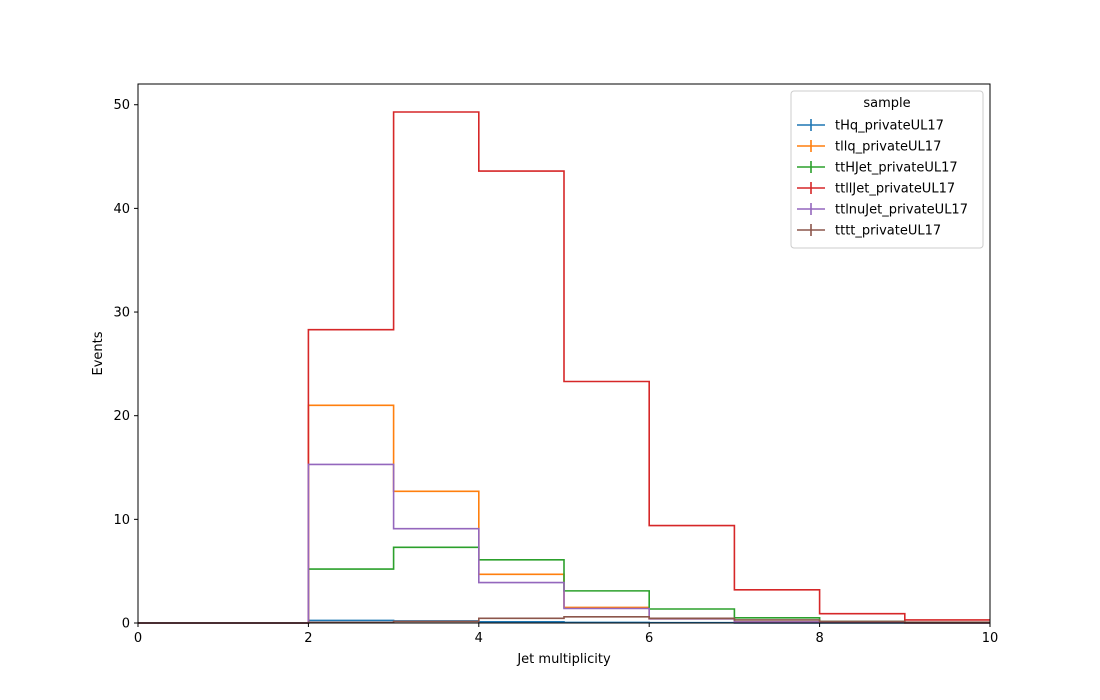  Describe the element at coordinates (125, 365) in the screenshot. I see `y-axis: 0 10 20 30 40 50` at that location.